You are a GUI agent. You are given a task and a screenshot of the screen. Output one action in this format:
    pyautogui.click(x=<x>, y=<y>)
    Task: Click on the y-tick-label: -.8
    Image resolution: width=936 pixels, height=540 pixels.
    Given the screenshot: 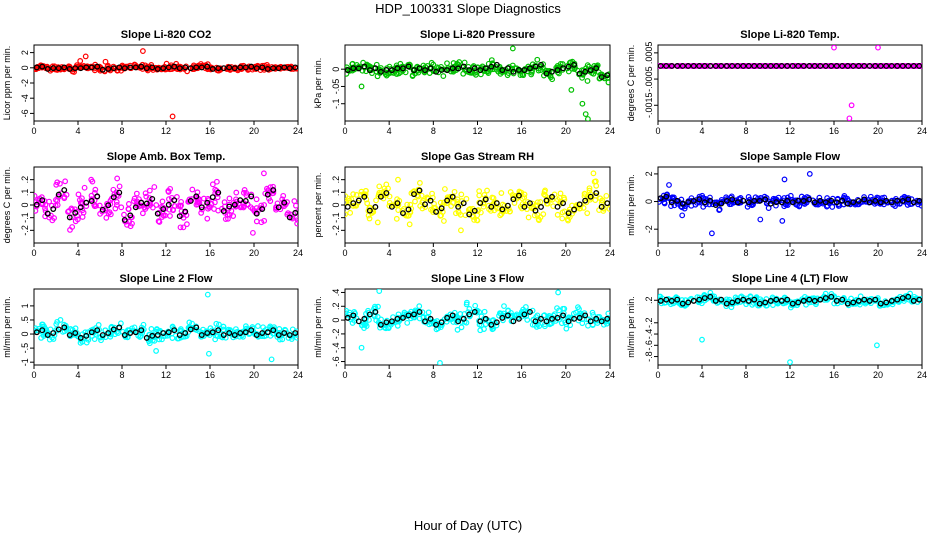 What is the action you would take?
    pyautogui.click(x=649, y=356)
    